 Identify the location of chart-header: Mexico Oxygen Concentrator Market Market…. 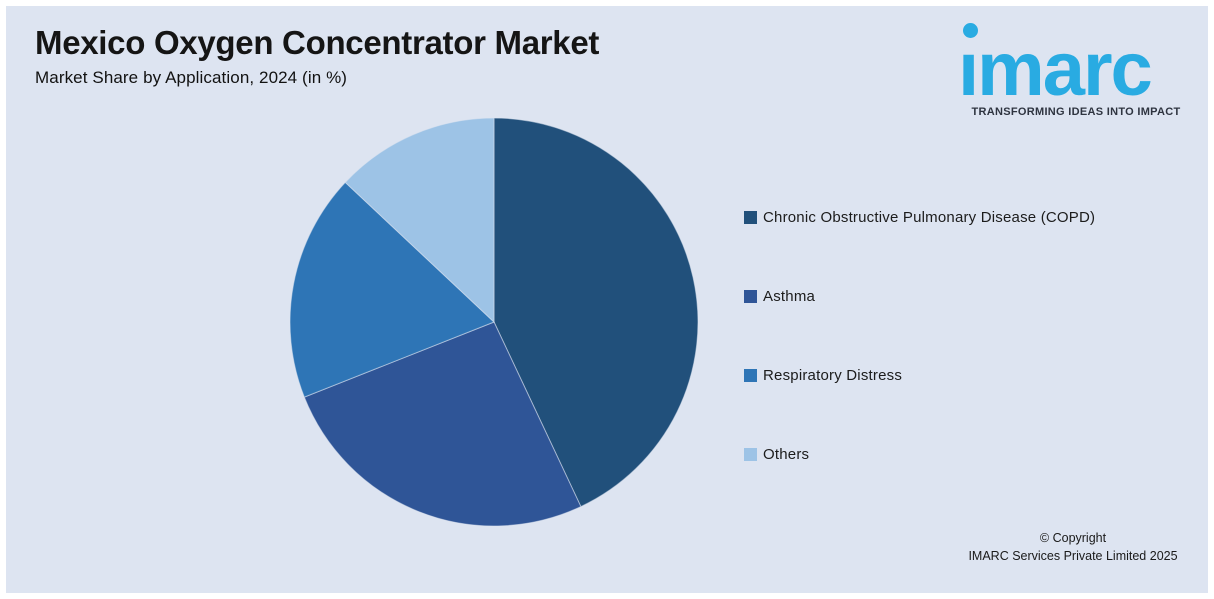
(317, 56).